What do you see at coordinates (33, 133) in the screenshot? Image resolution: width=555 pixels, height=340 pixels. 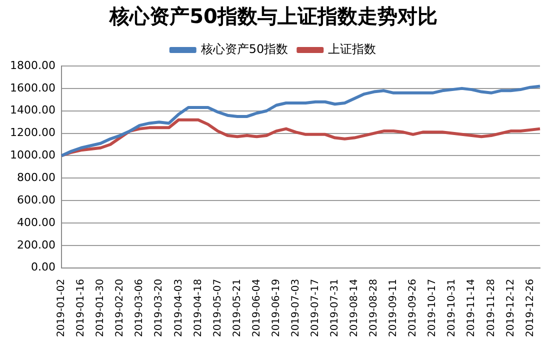 I see `y-tick-label: 1200.00` at bounding box center [33, 133].